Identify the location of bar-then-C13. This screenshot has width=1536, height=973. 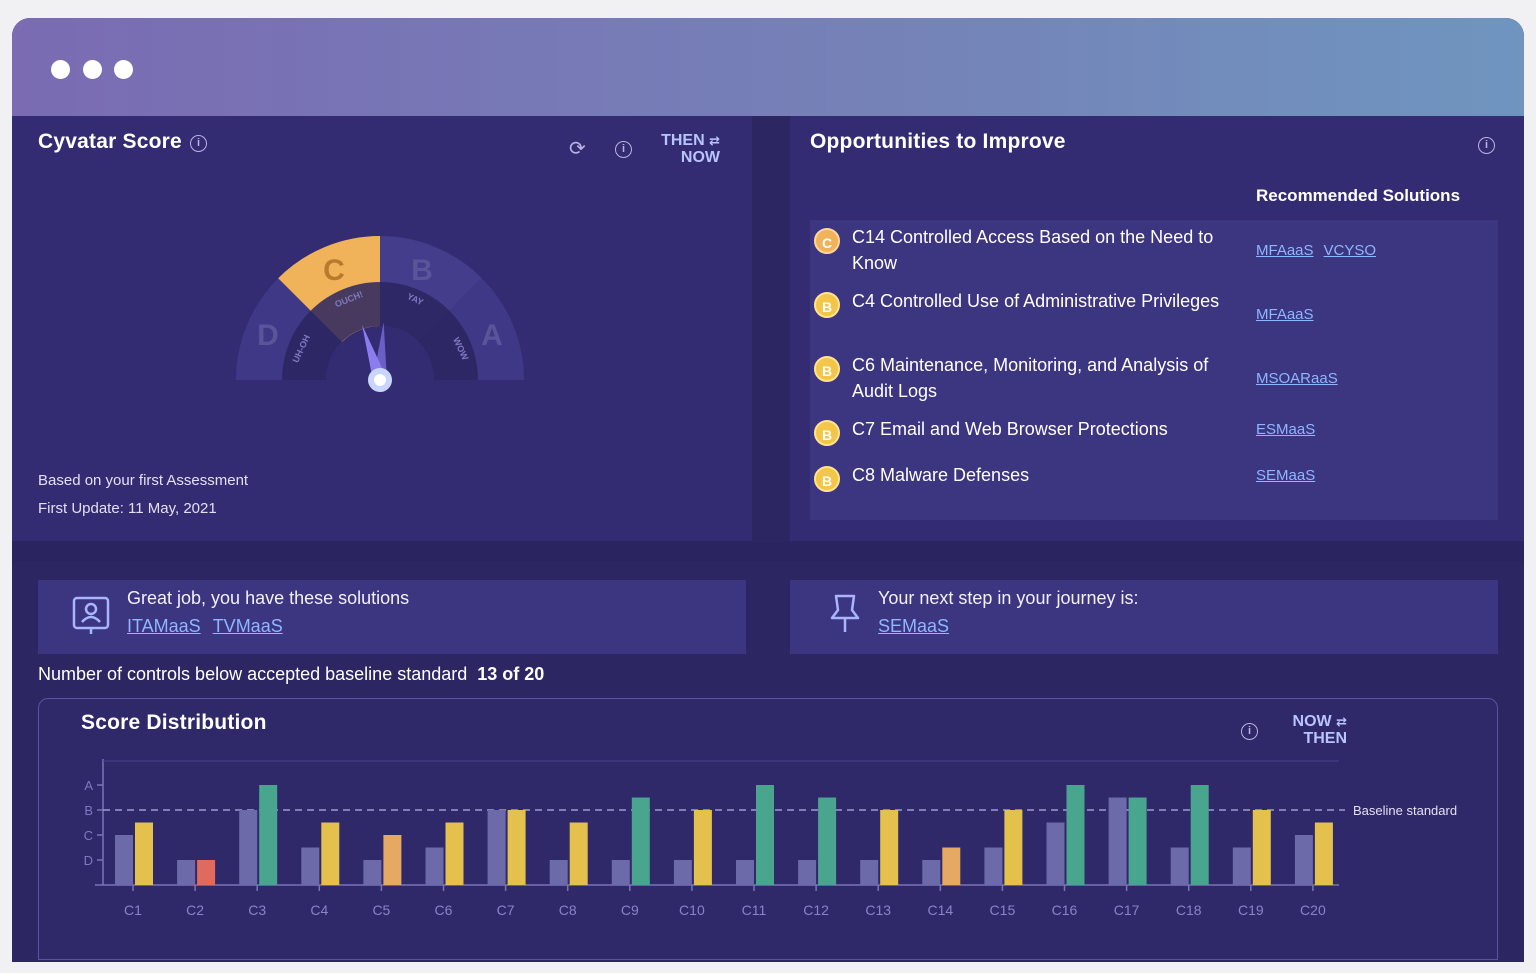
(869, 872).